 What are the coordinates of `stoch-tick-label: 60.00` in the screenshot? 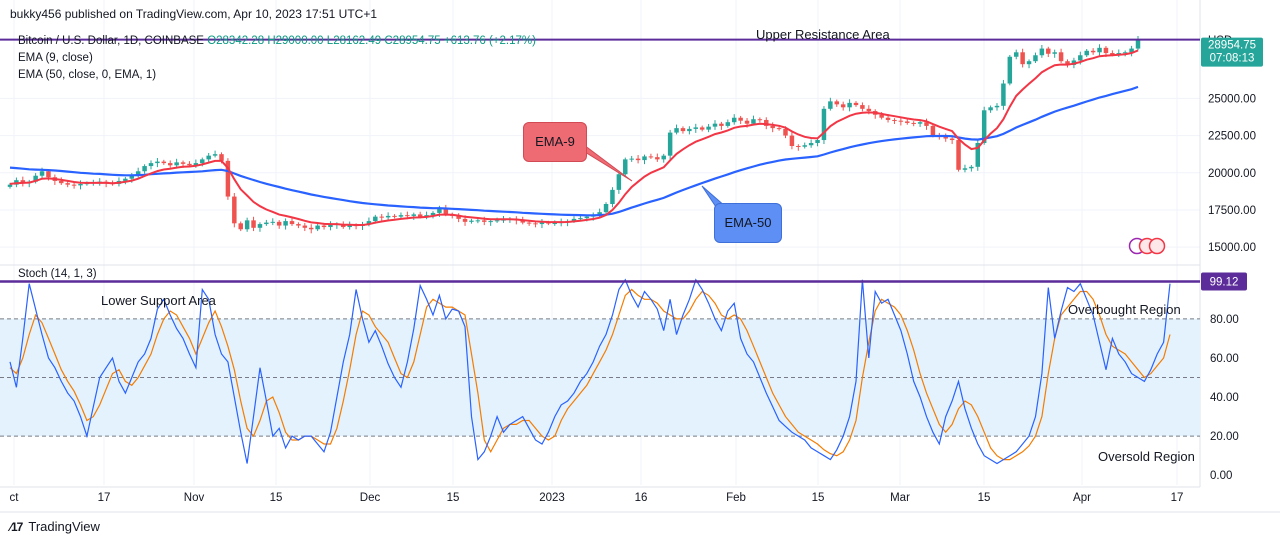 It's located at (1224, 359).